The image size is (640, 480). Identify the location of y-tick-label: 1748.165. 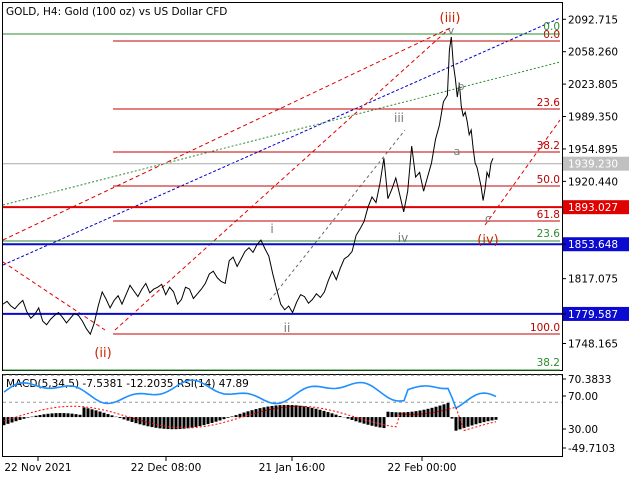
(593, 344).